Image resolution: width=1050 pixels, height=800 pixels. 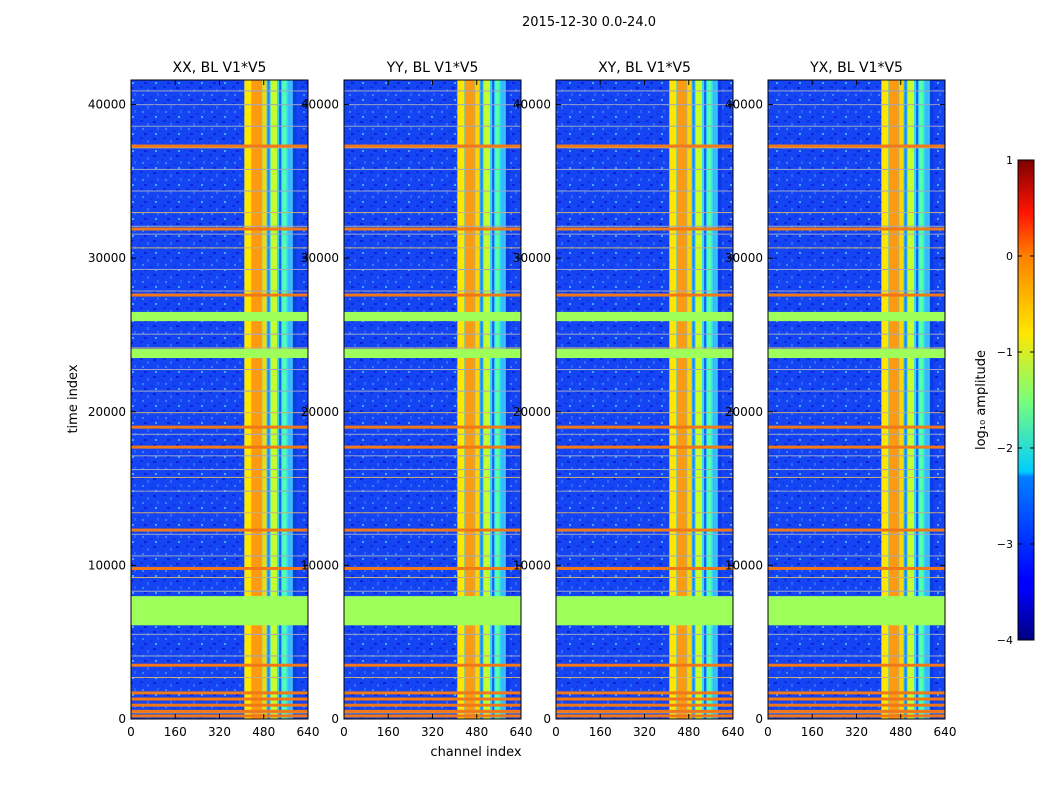 What do you see at coordinates (768, 732) in the screenshot?
I see `x-tick-label: 0` at bounding box center [768, 732].